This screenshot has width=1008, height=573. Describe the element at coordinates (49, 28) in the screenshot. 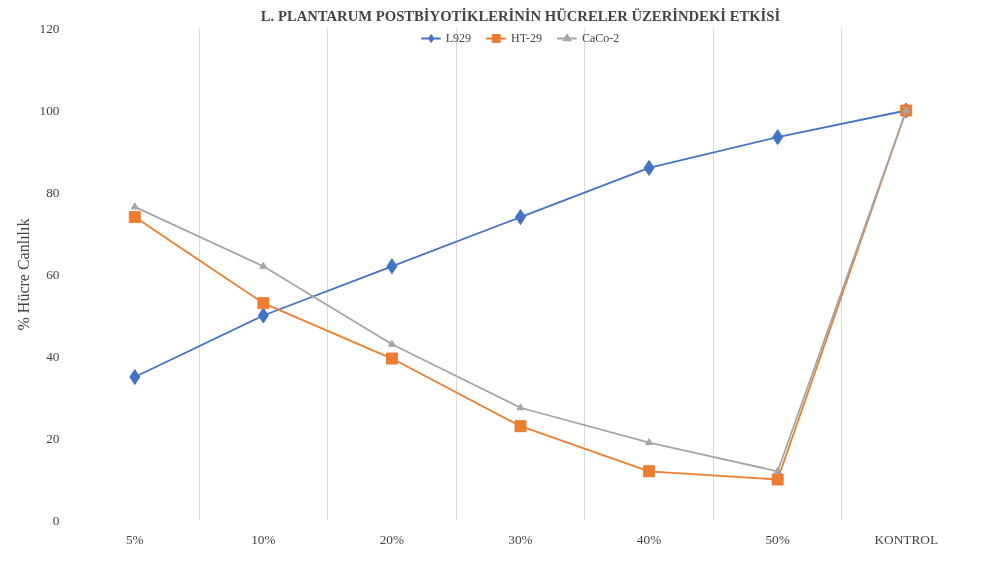

I see `y-tick-label: 120` at that location.